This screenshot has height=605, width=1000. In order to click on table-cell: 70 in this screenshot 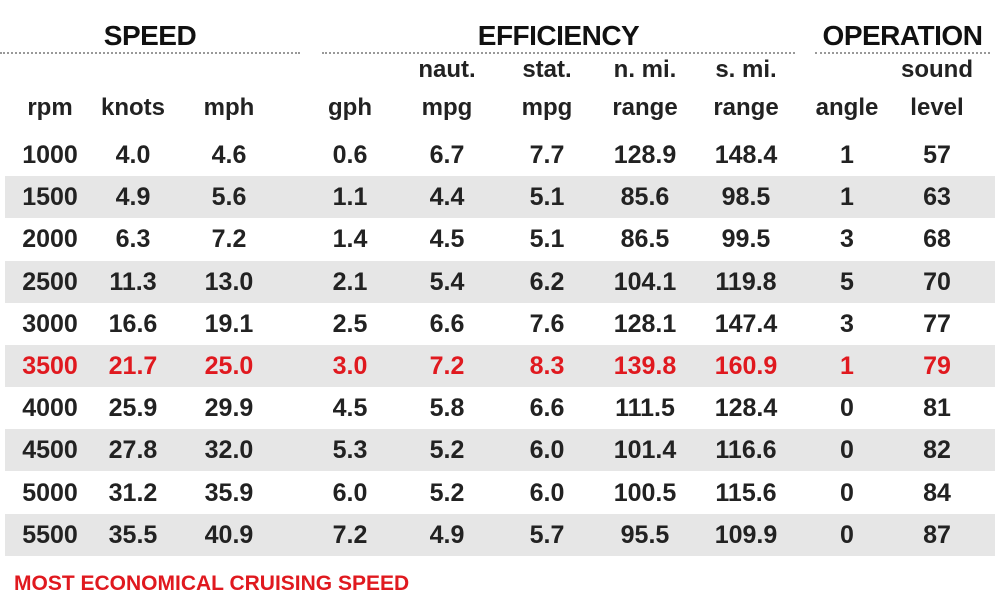, I will do `click(937, 281)`.